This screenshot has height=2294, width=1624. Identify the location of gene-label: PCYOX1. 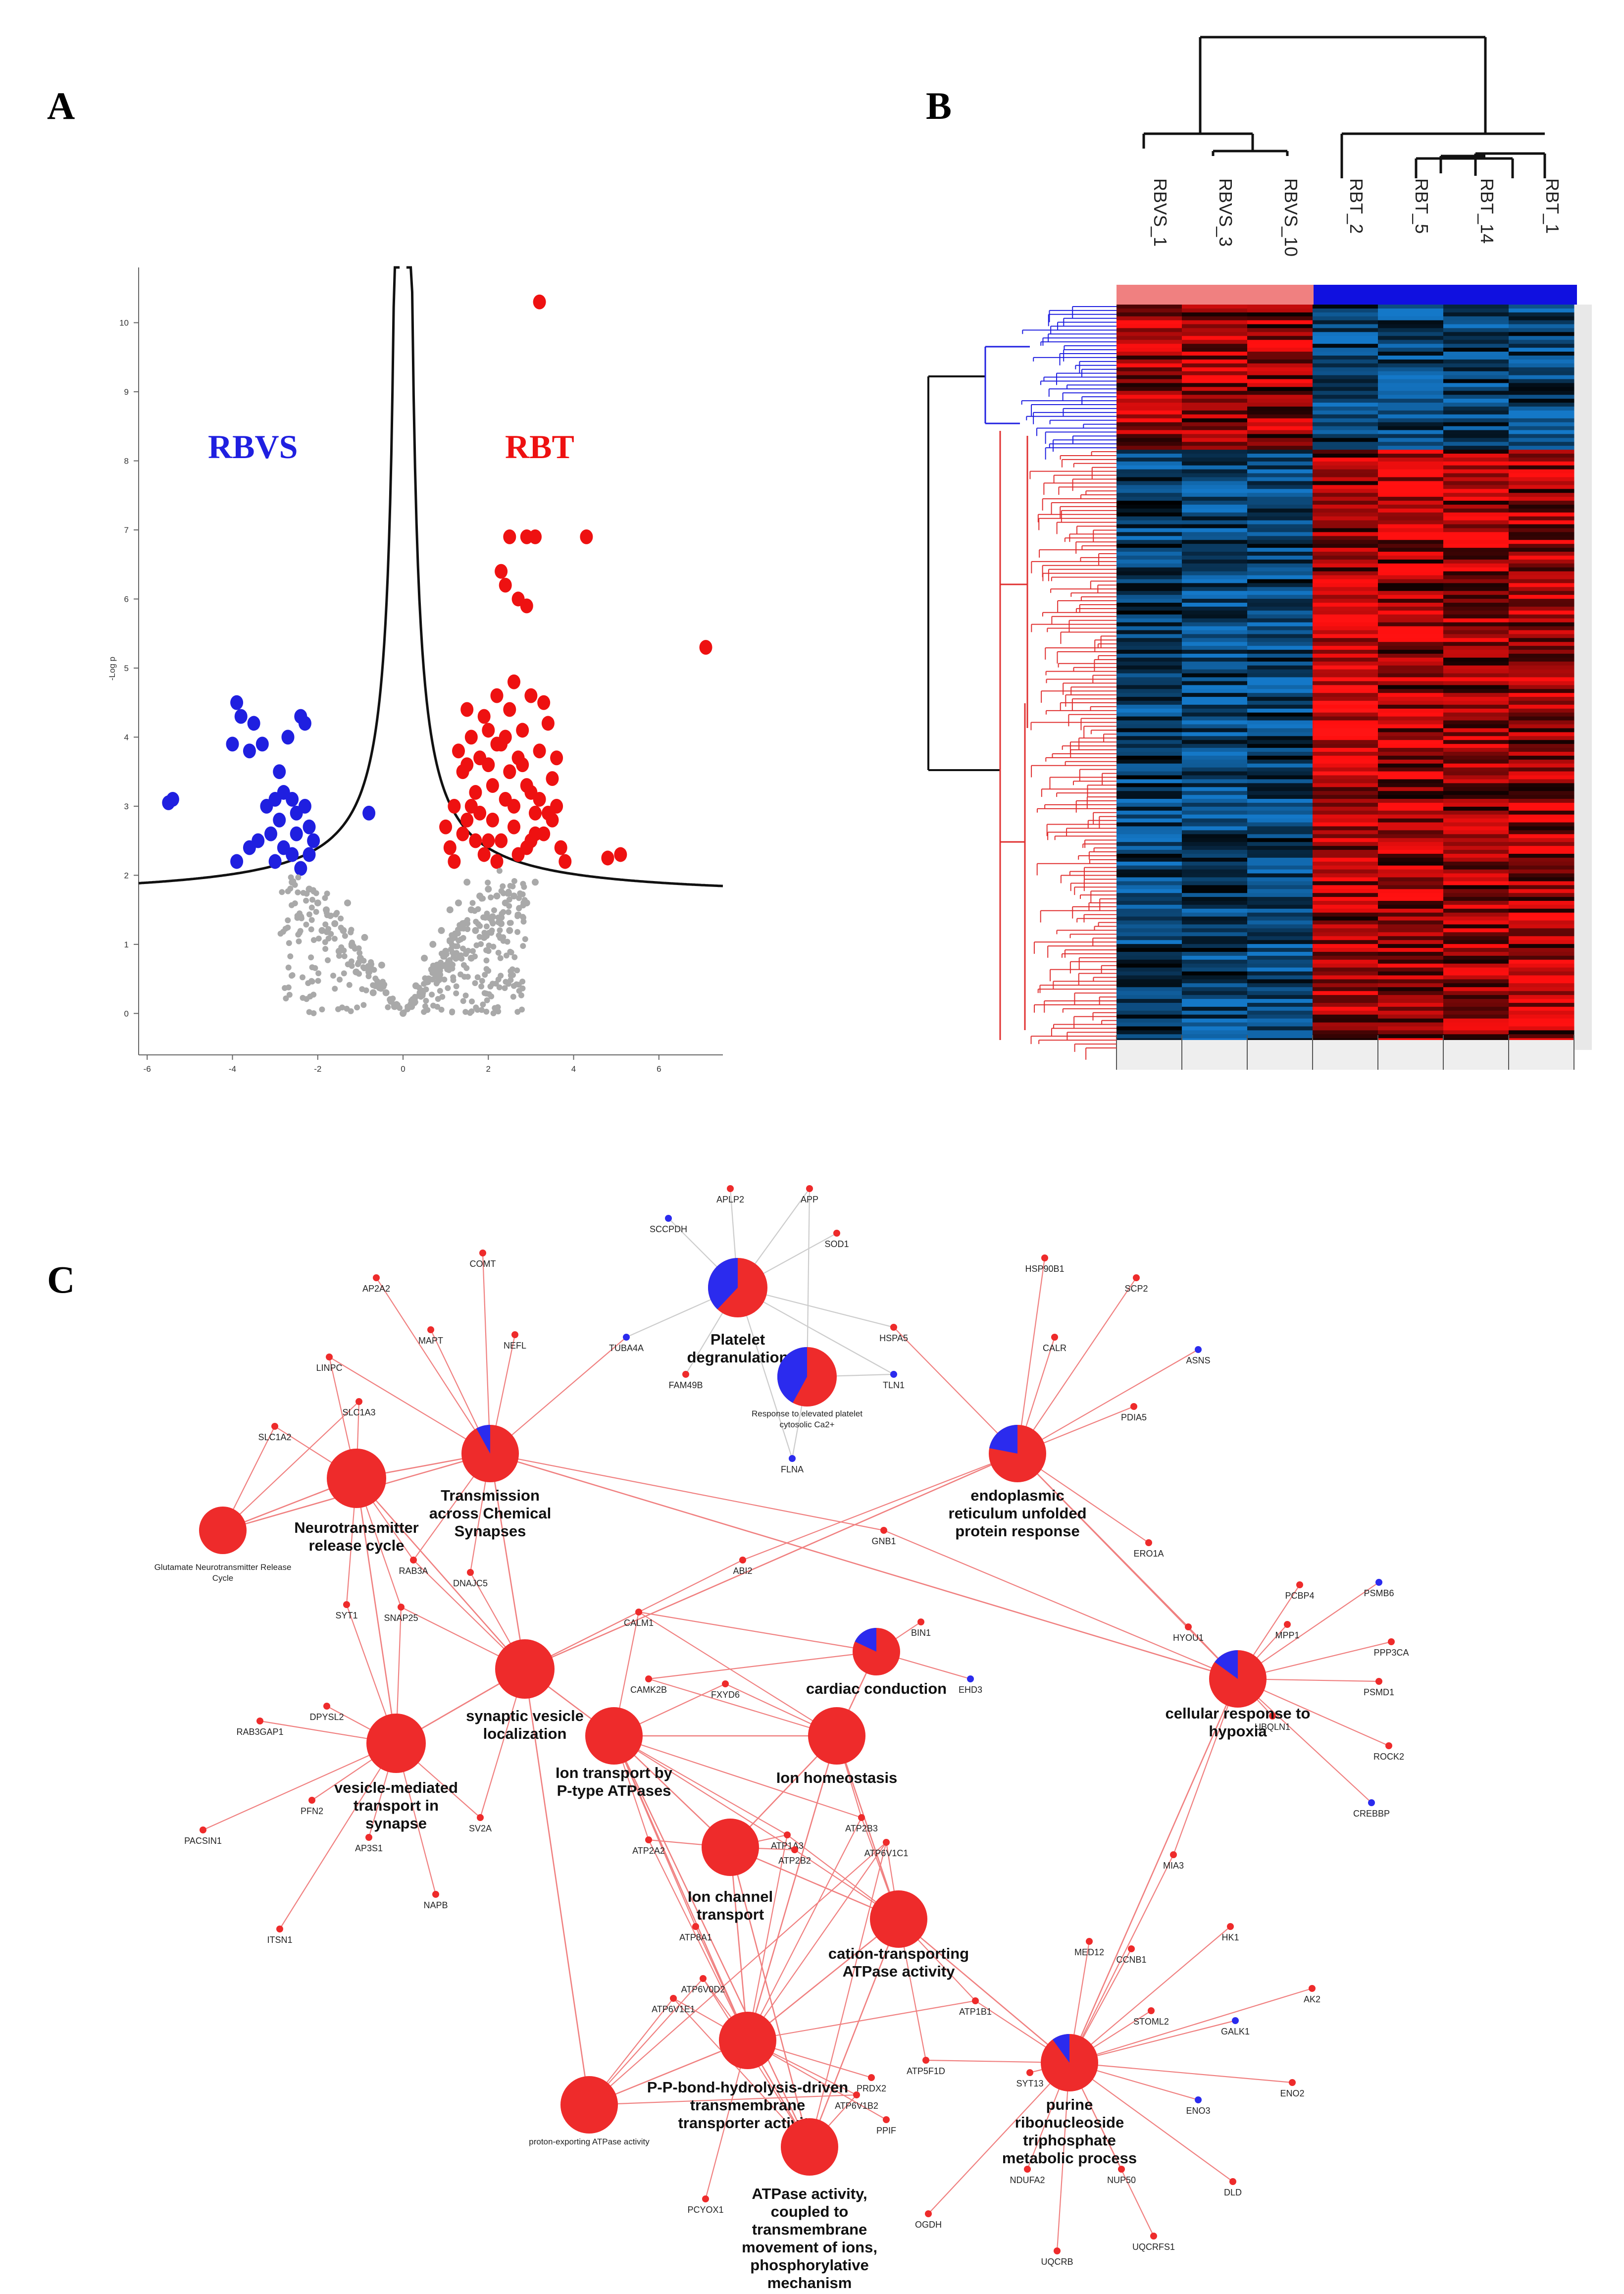
(705, 2210).